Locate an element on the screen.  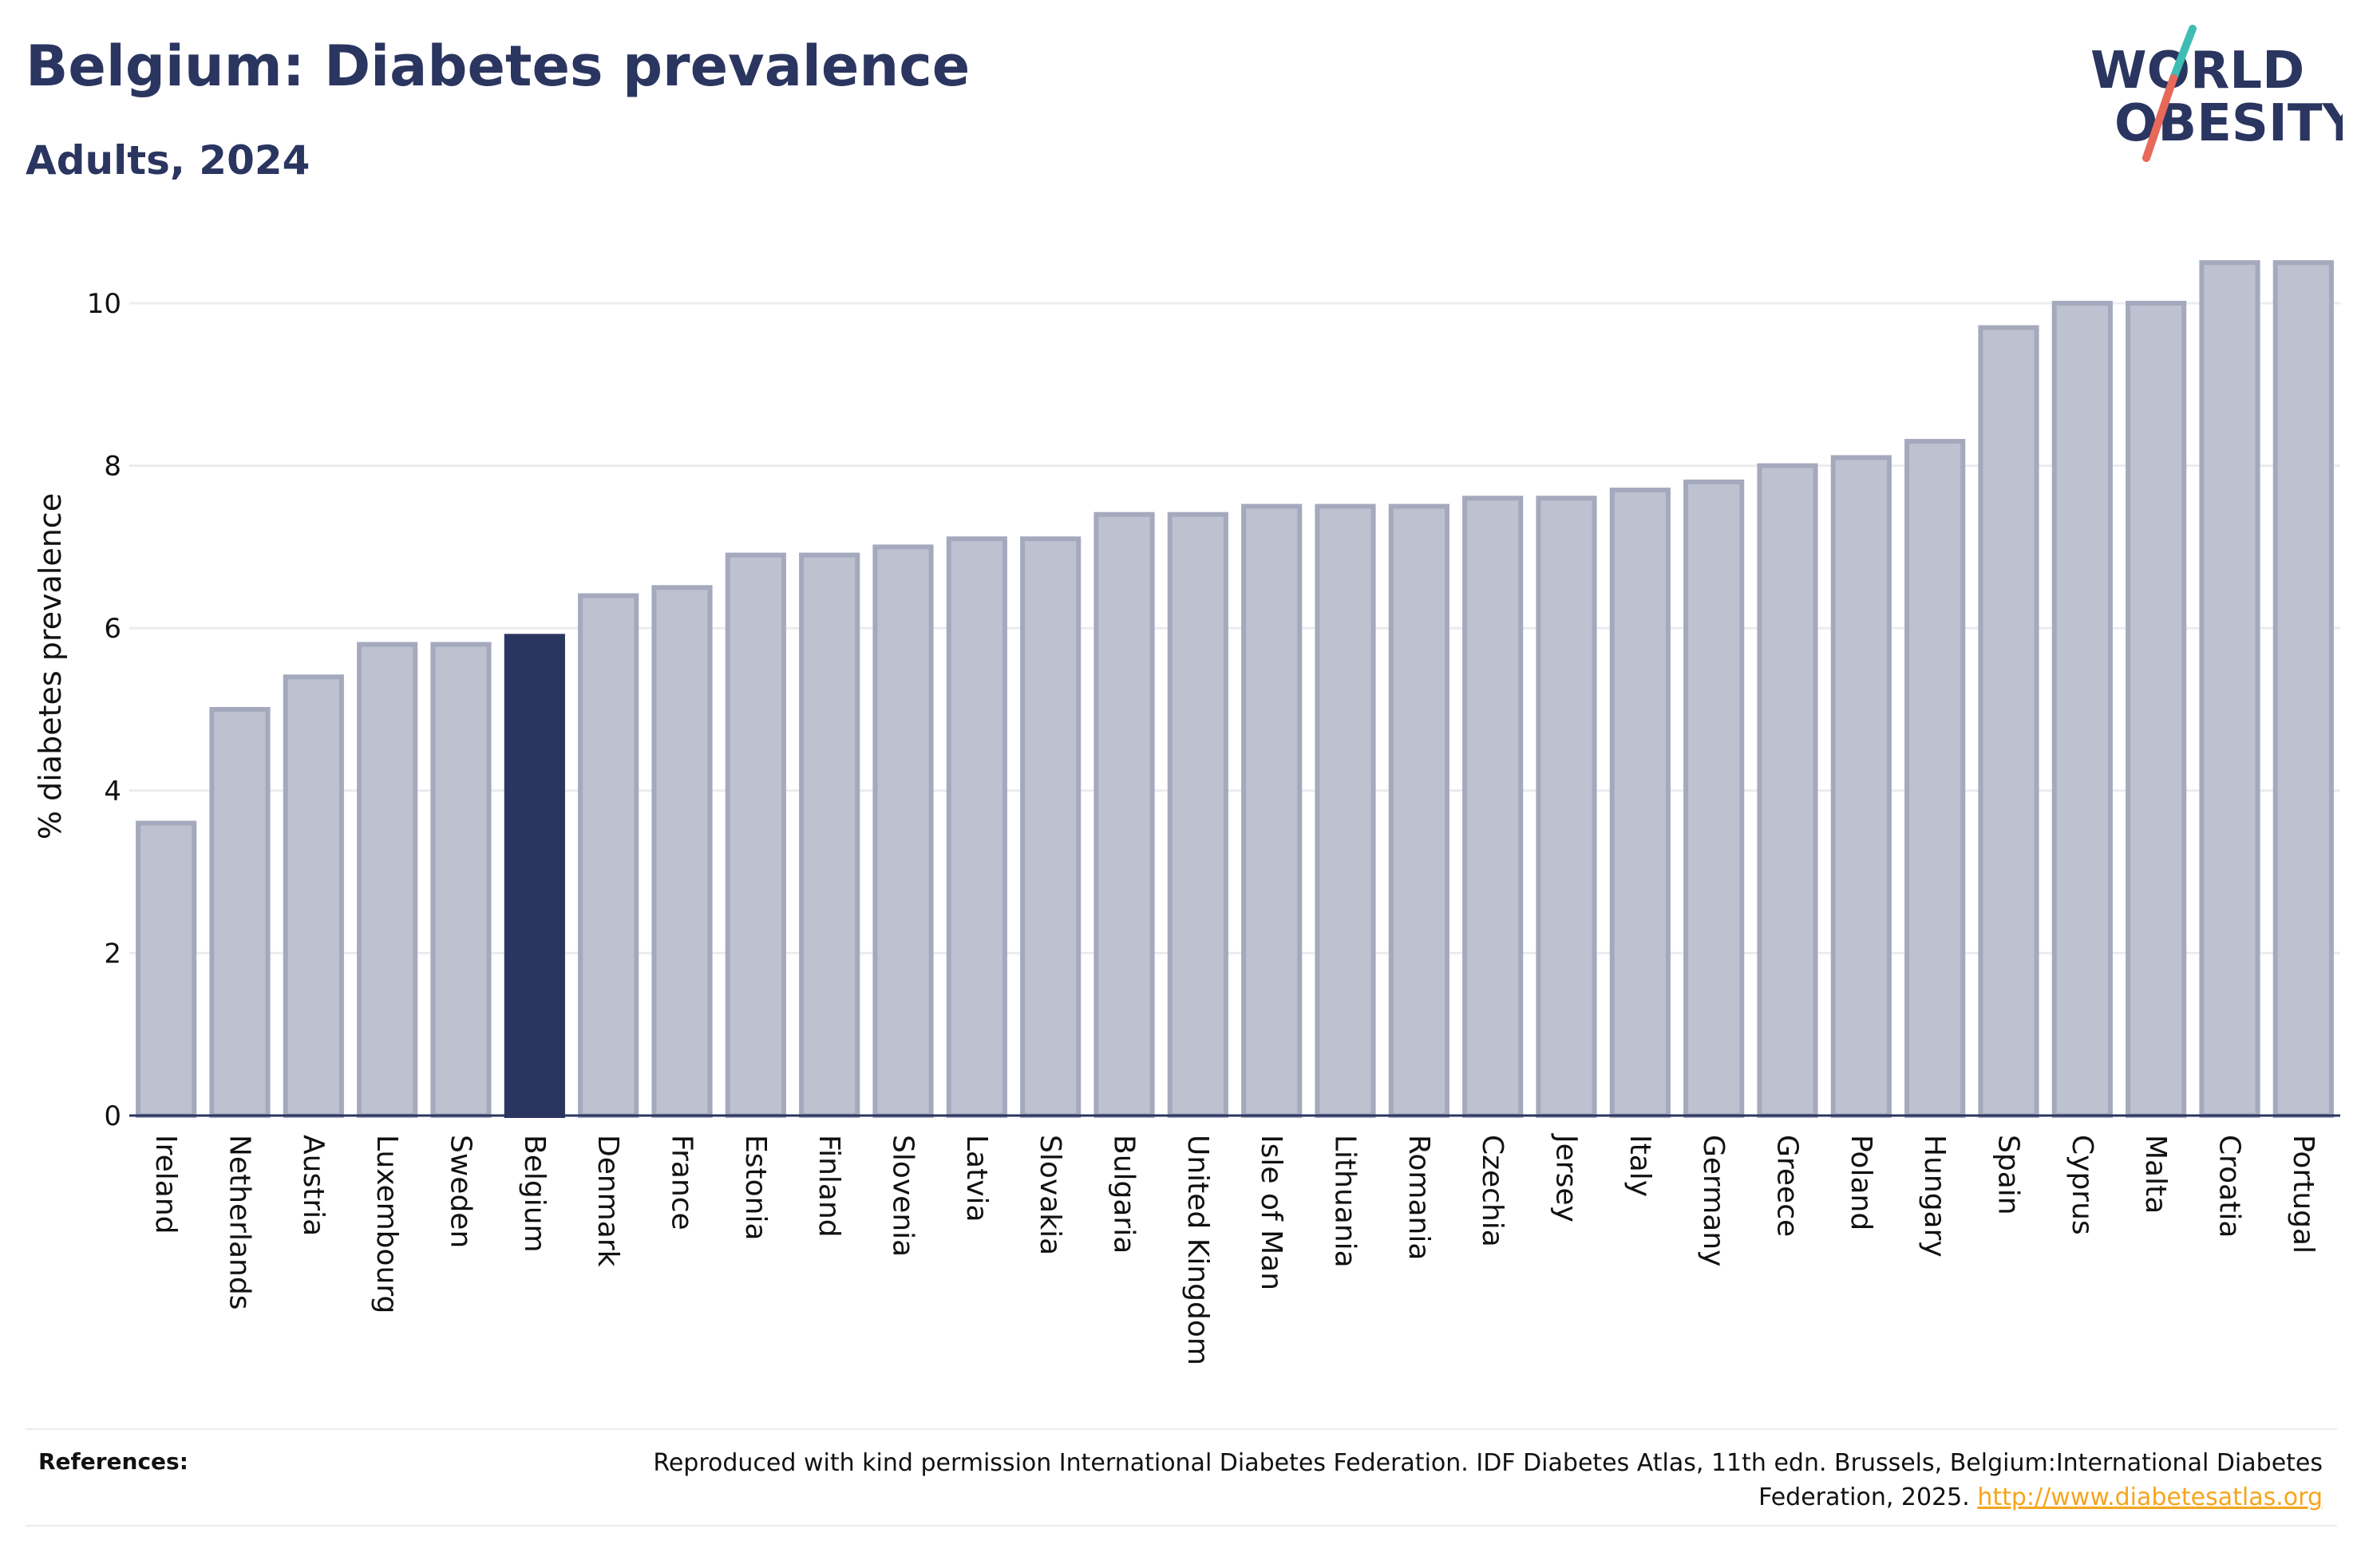
references-divider-bottom is located at coordinates (1181, 1526).